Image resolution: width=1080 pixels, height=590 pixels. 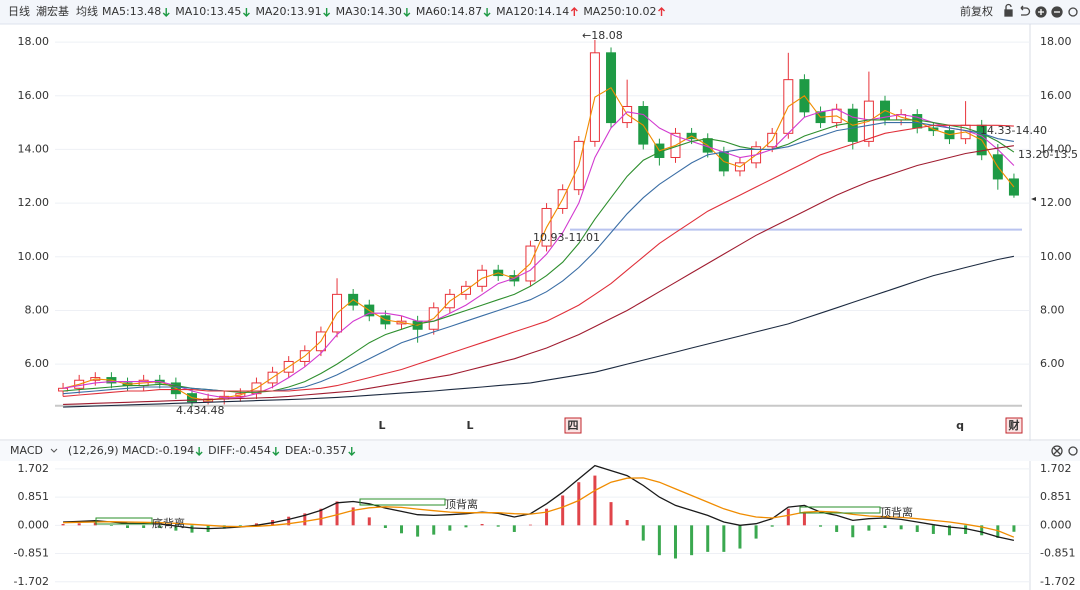 What do you see at coordinates (34, 496) in the screenshot?
I see `y-tick-label: 0.851` at bounding box center [34, 496].